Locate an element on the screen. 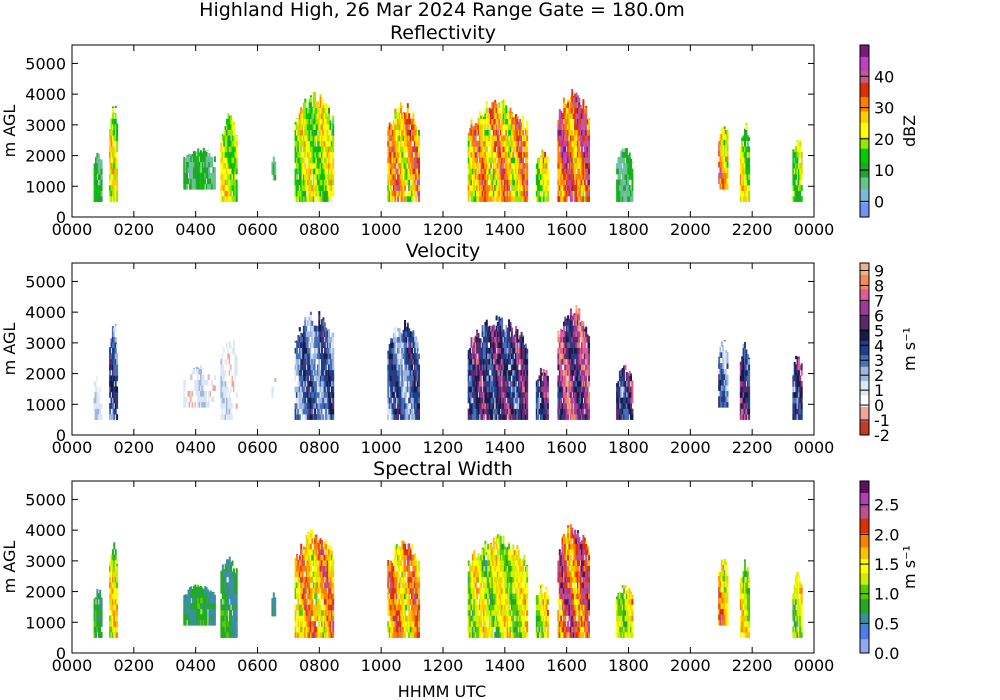 The width and height of the screenshot is (1000, 700). colorbar-segment is located at coordinates (864, 78).